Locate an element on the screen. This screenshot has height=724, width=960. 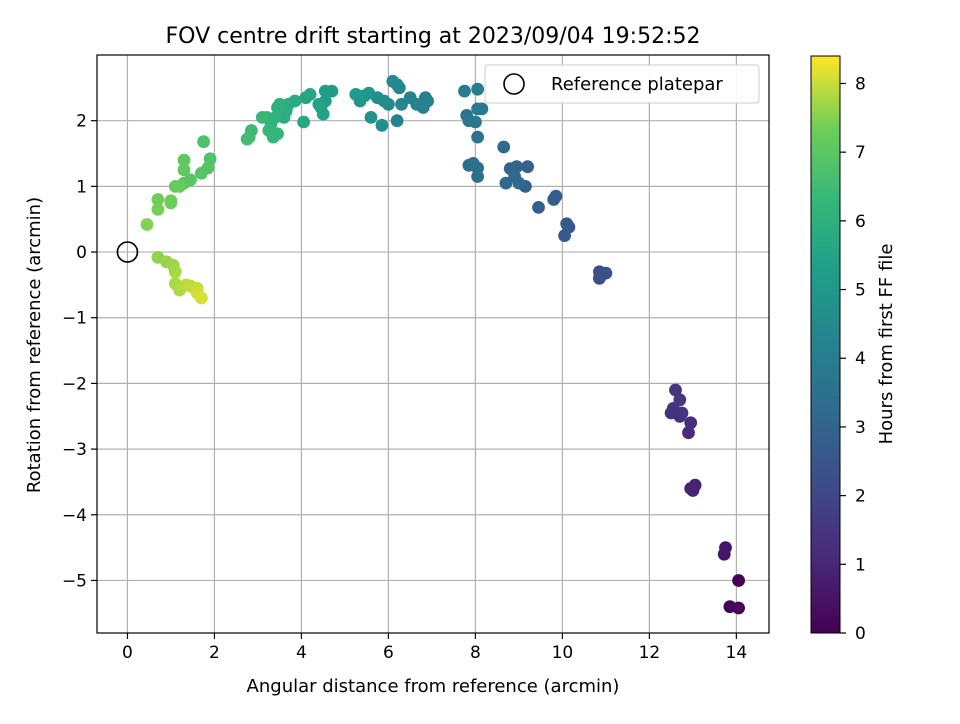
legend-marker is located at coordinates (514, 84).